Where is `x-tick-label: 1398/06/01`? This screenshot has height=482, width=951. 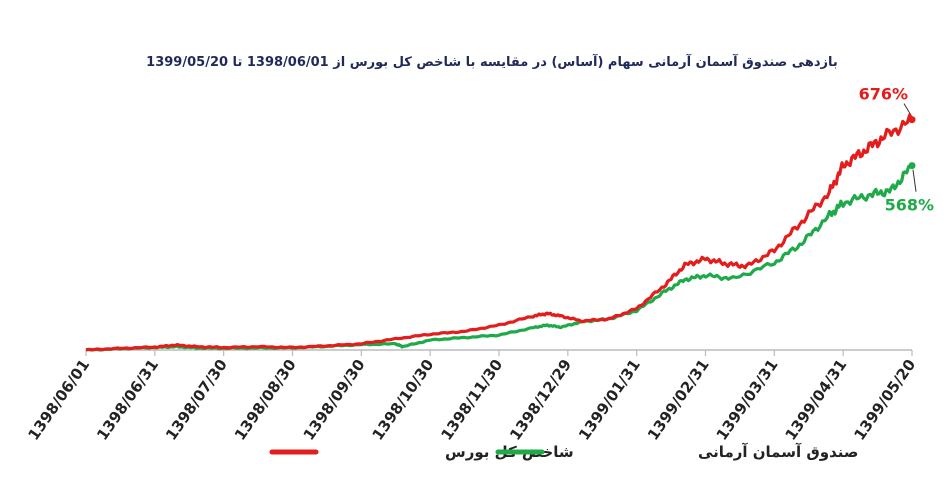 x-tick-label: 1398/06/01 is located at coordinates (58, 400).